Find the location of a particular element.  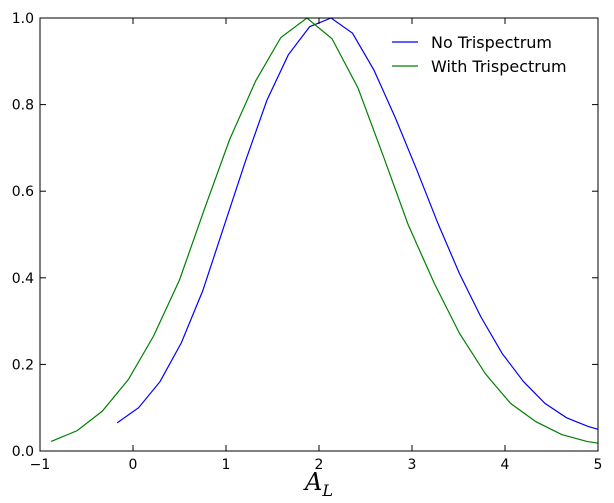

x-tick-label: 5 is located at coordinates (598, 465).